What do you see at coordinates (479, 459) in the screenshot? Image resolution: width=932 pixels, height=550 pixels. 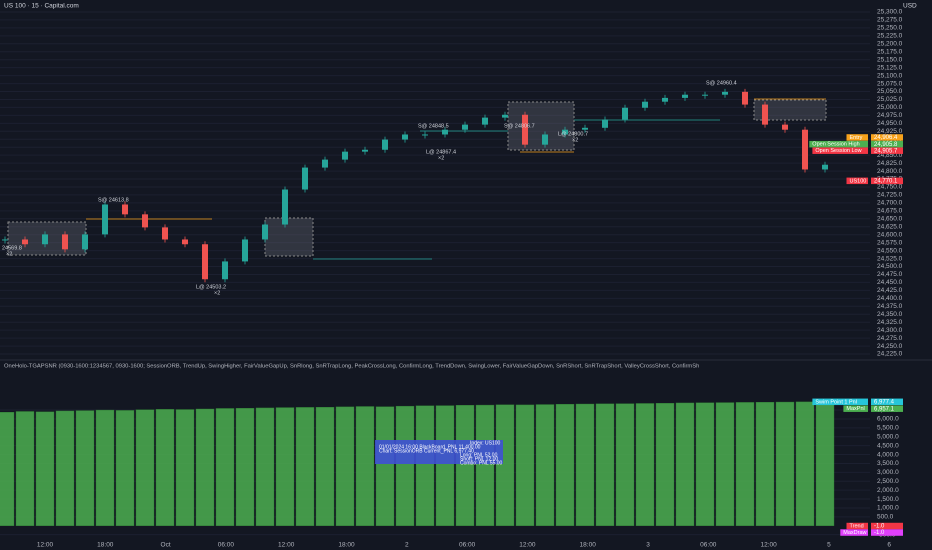 I see `info-line: Short: PNL 12.00` at bounding box center [479, 459].